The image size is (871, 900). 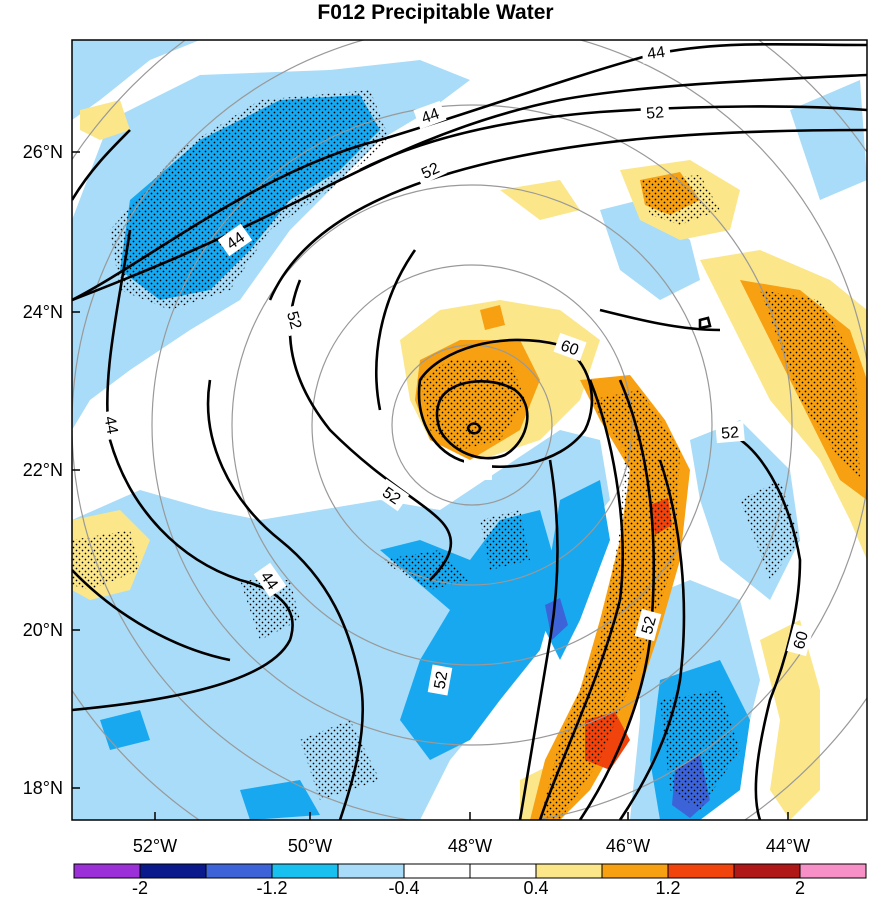 What do you see at coordinates (471, 834) in the screenshot?
I see `longitude-axis: 52°W 50°W 48°W 46°W 44°W` at bounding box center [471, 834].